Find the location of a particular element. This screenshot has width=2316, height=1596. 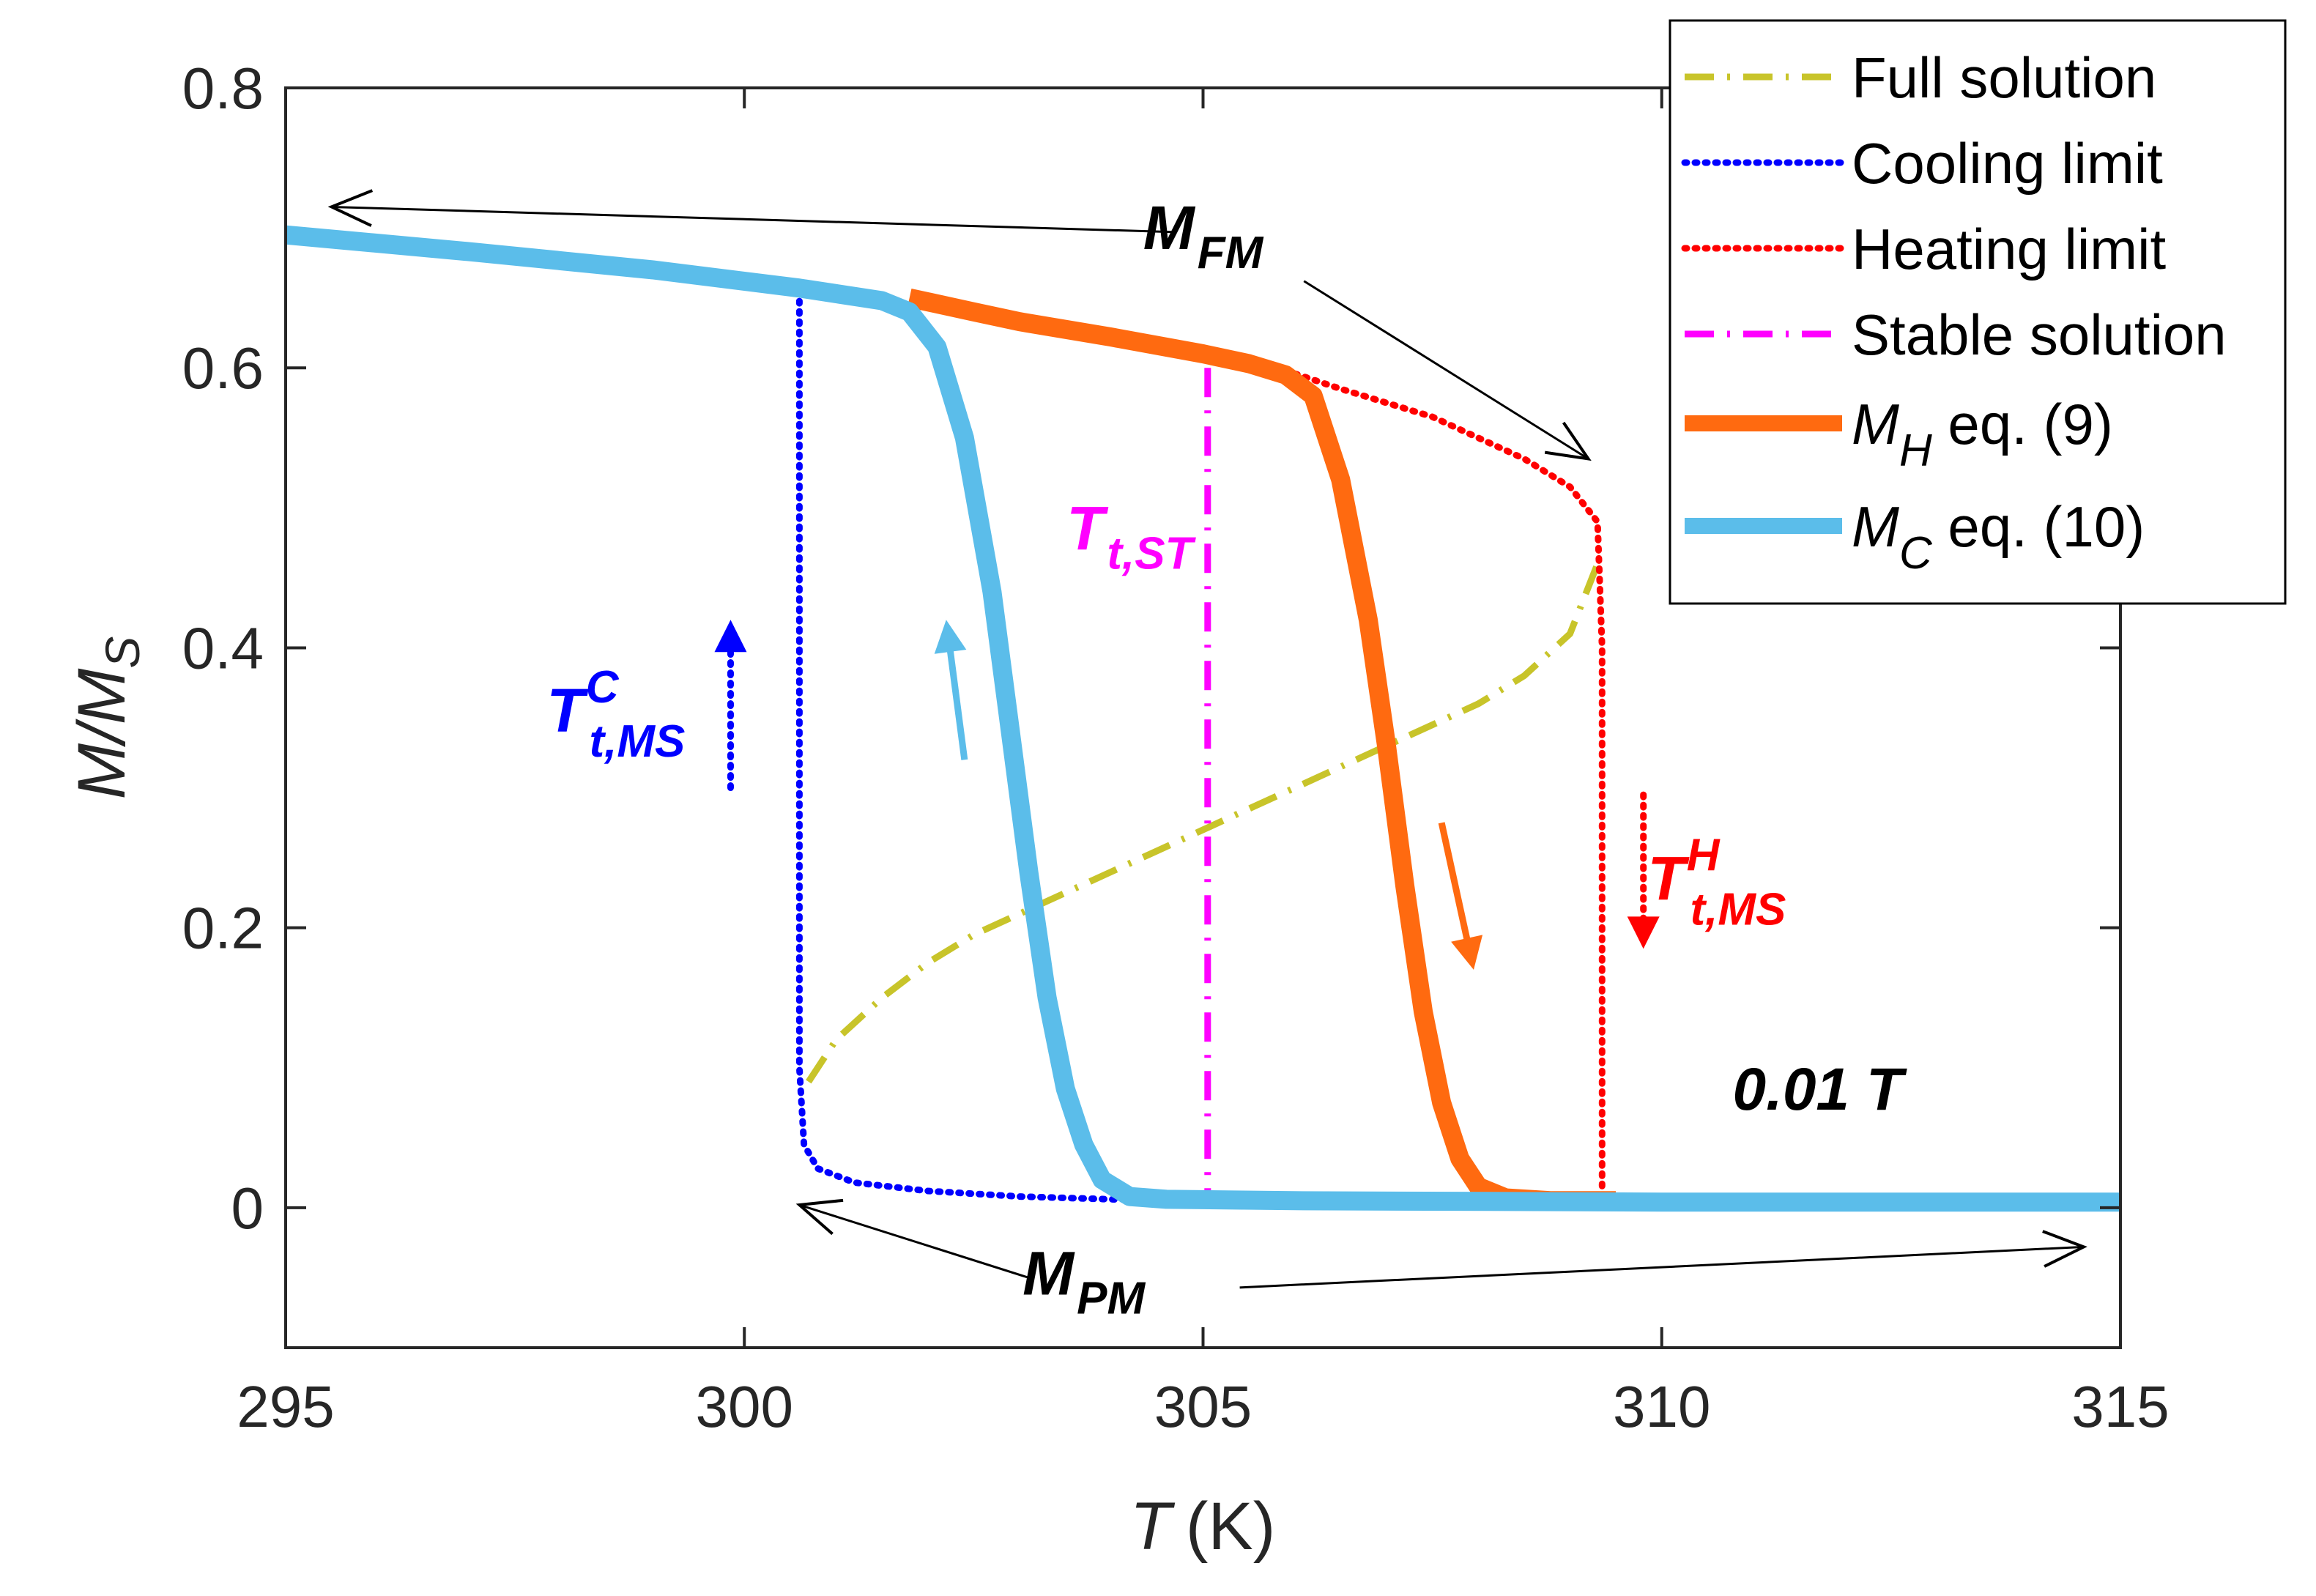

series-line-full-solution is located at coordinates (1203, 824).